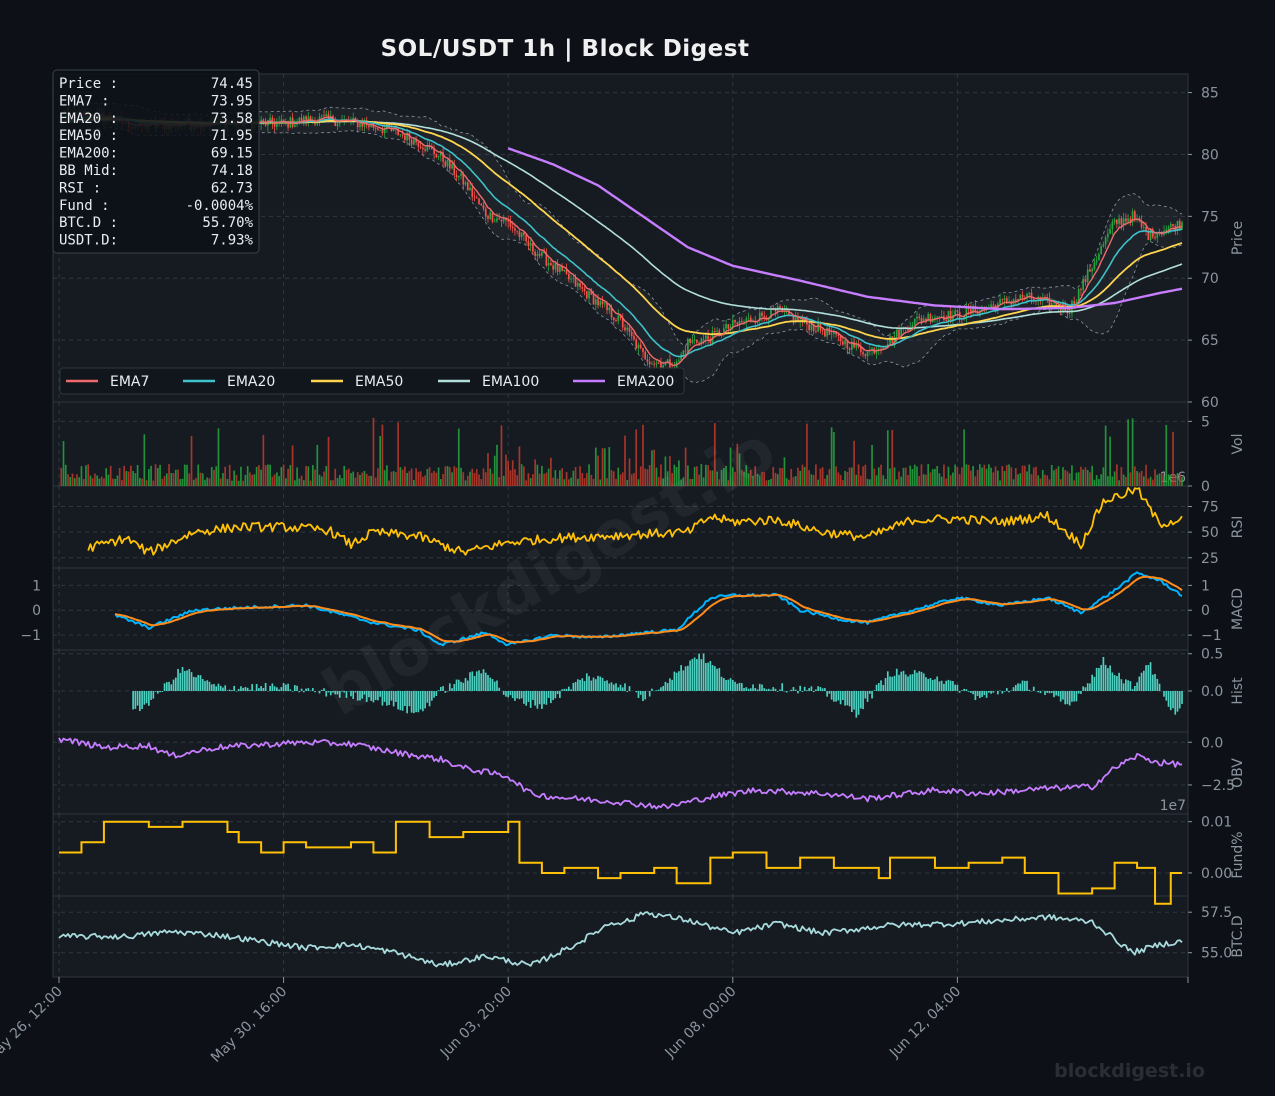 The image size is (1275, 1096). What do you see at coordinates (1218, 786) in the screenshot?
I see `y-tick-label: −2.5` at bounding box center [1218, 786].